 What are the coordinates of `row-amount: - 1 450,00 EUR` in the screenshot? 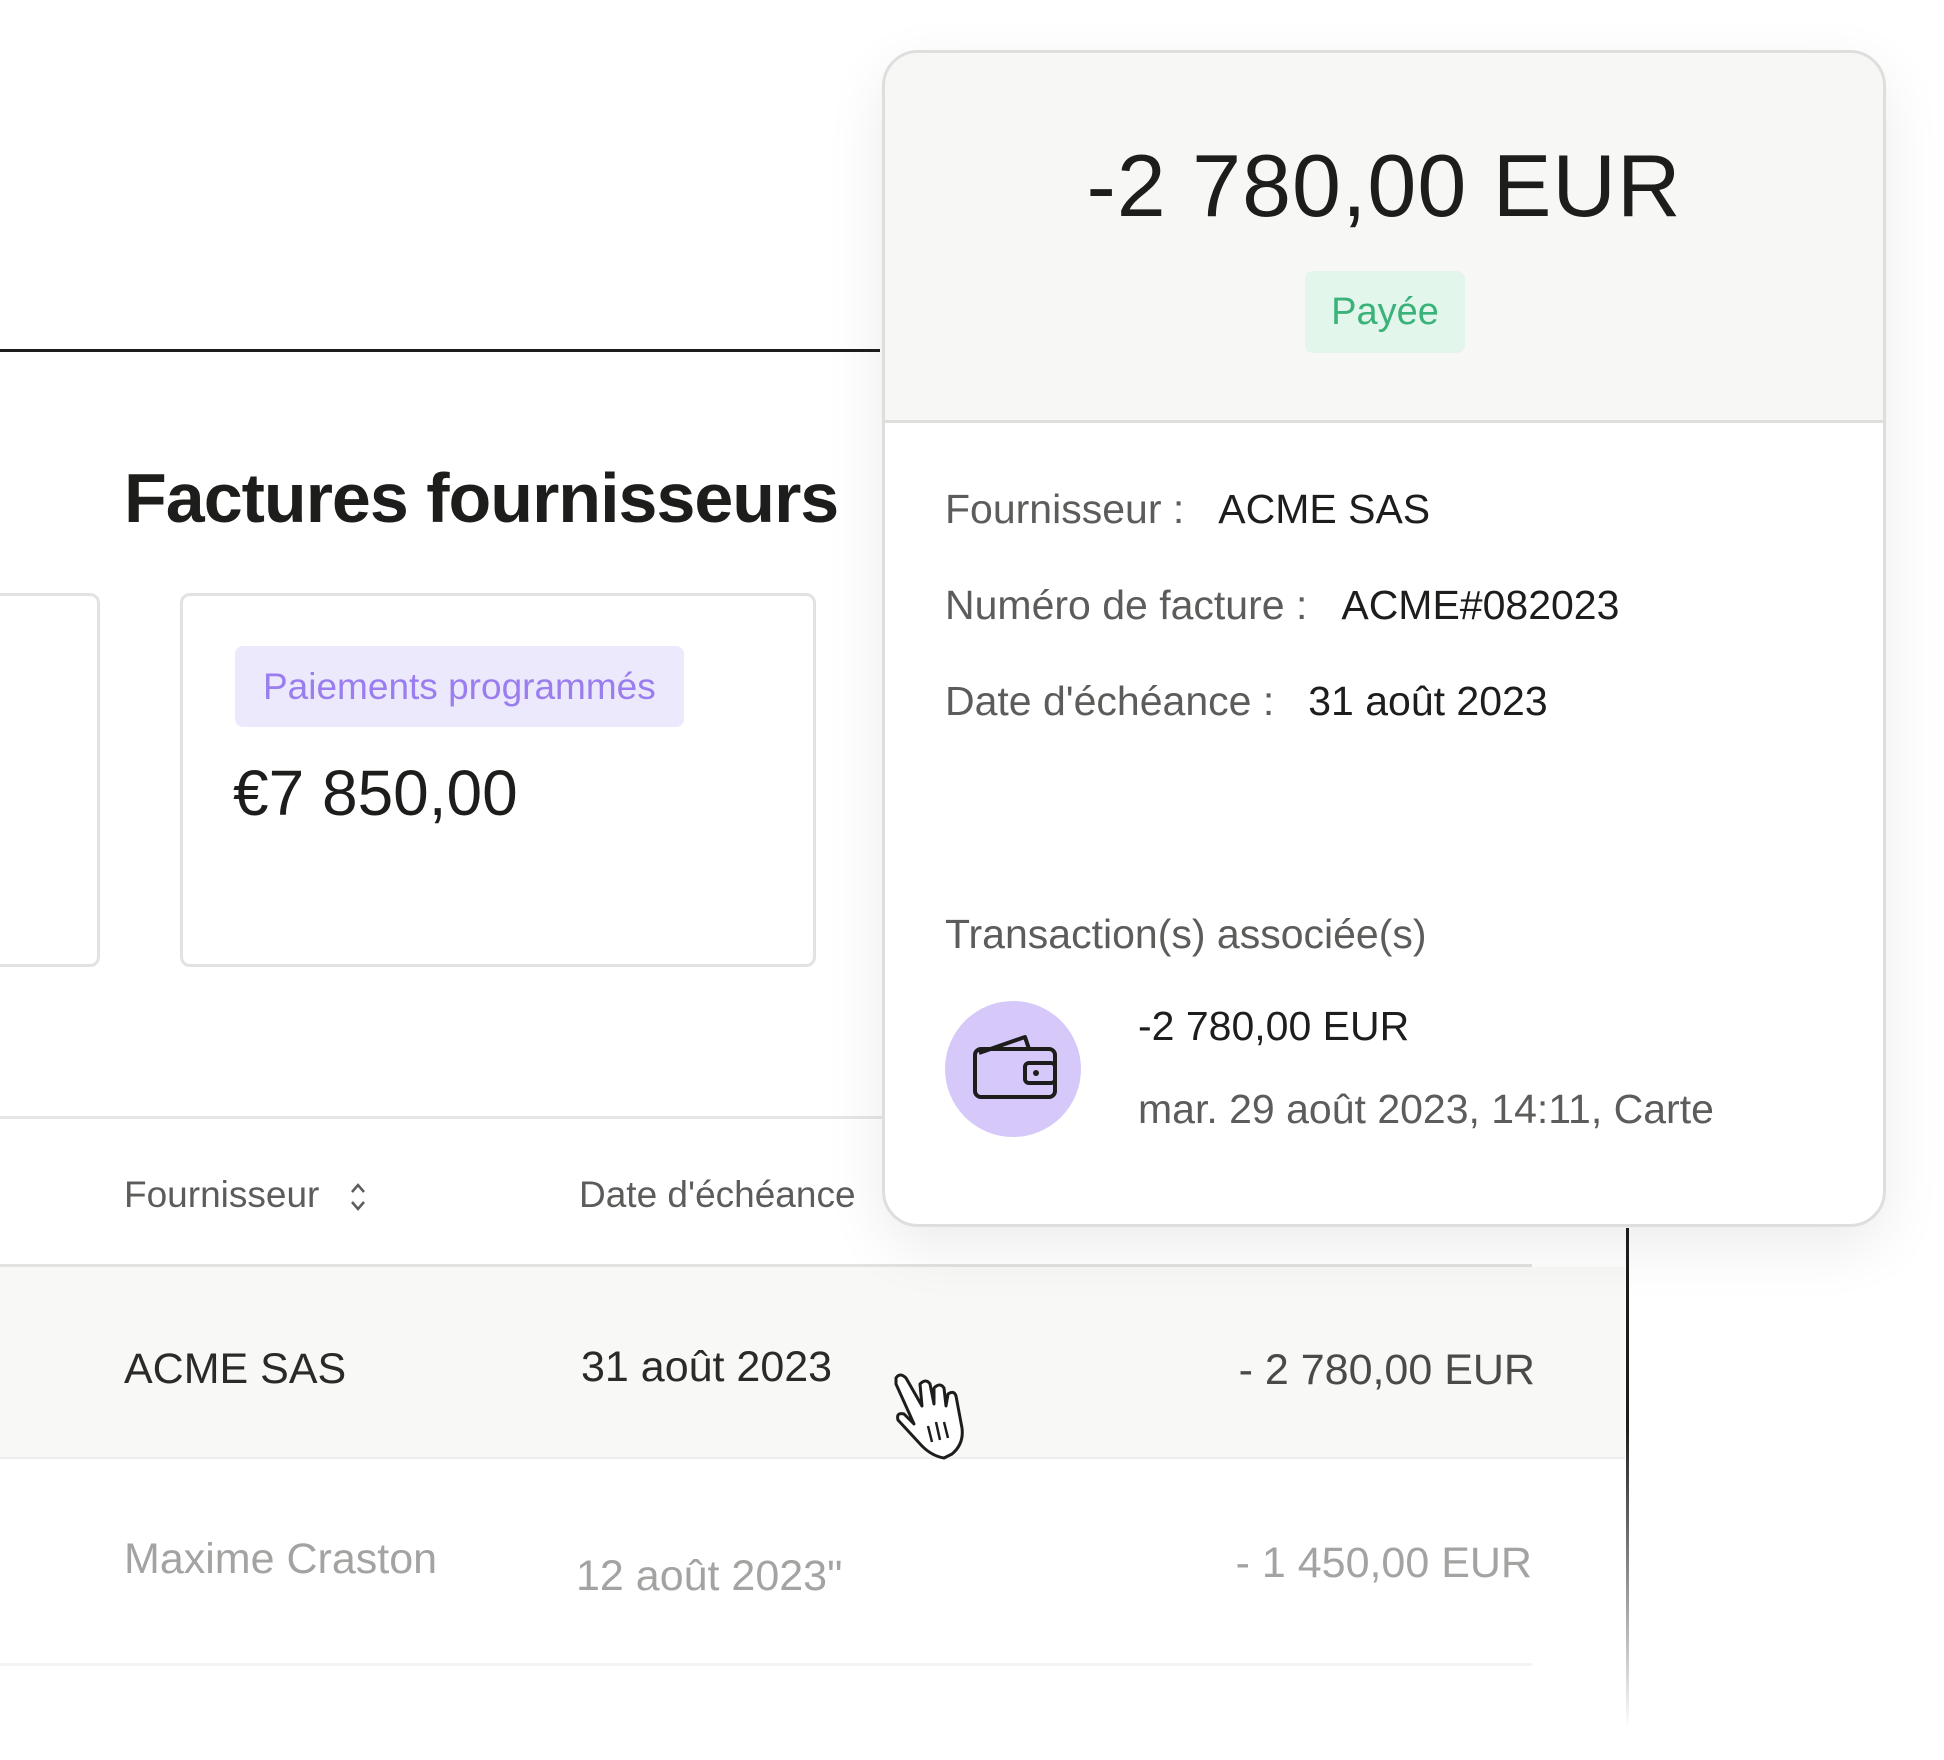 It's located at (1383, 1563).